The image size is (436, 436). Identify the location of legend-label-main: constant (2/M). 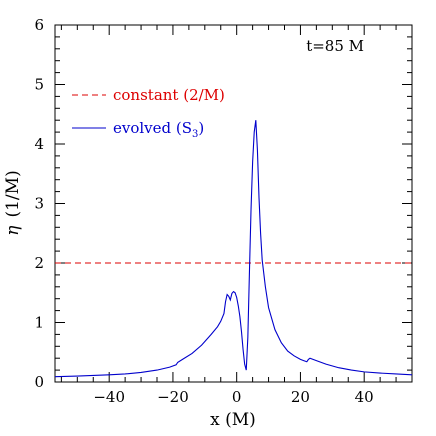
(169, 95).